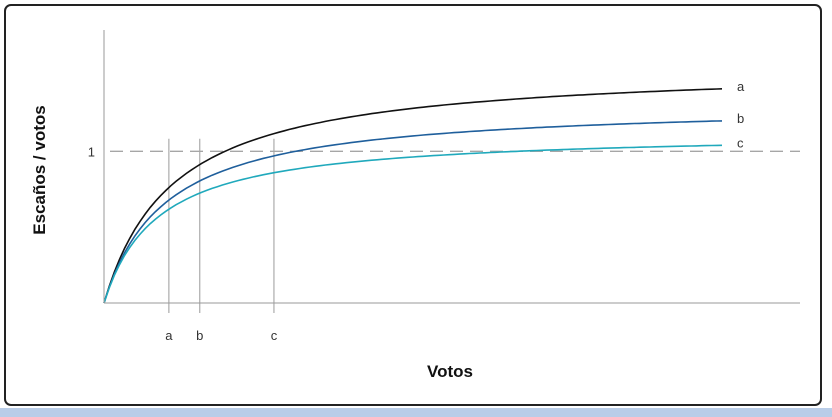 The width and height of the screenshot is (832, 417). I want to click on x-tick-label-c: c, so click(274, 335).